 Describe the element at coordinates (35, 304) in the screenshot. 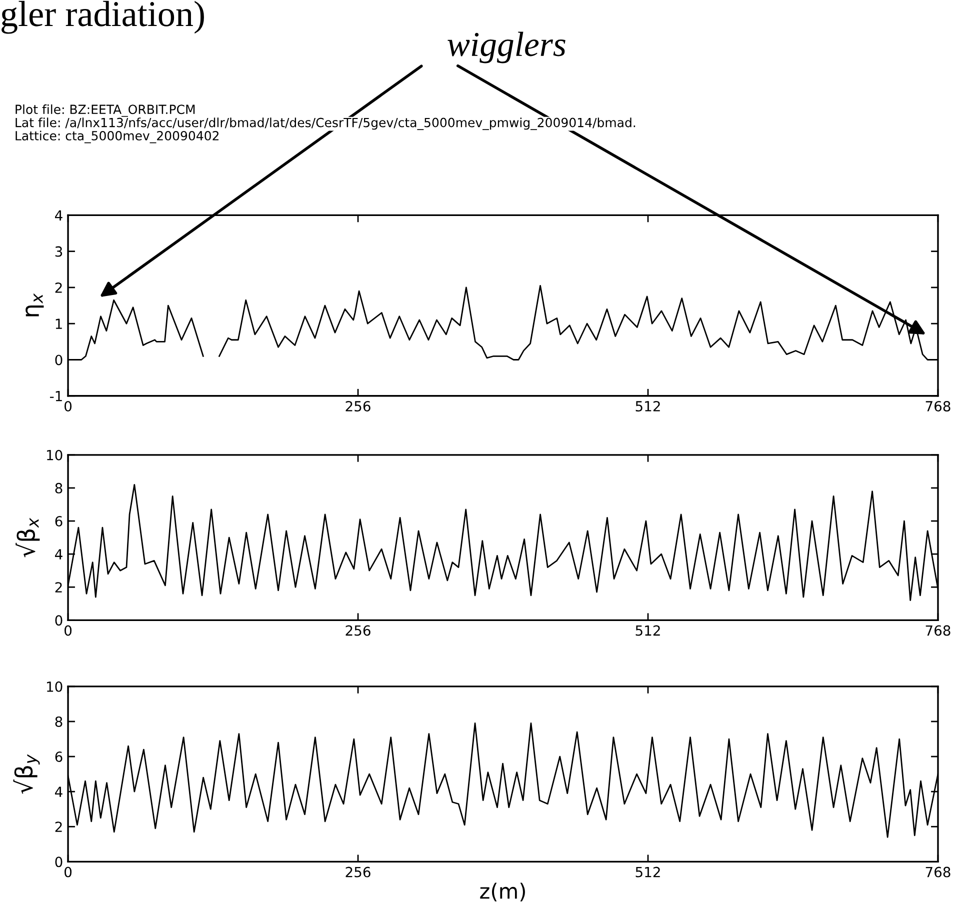

I see `y-axis-title: η$_{x}$` at that location.